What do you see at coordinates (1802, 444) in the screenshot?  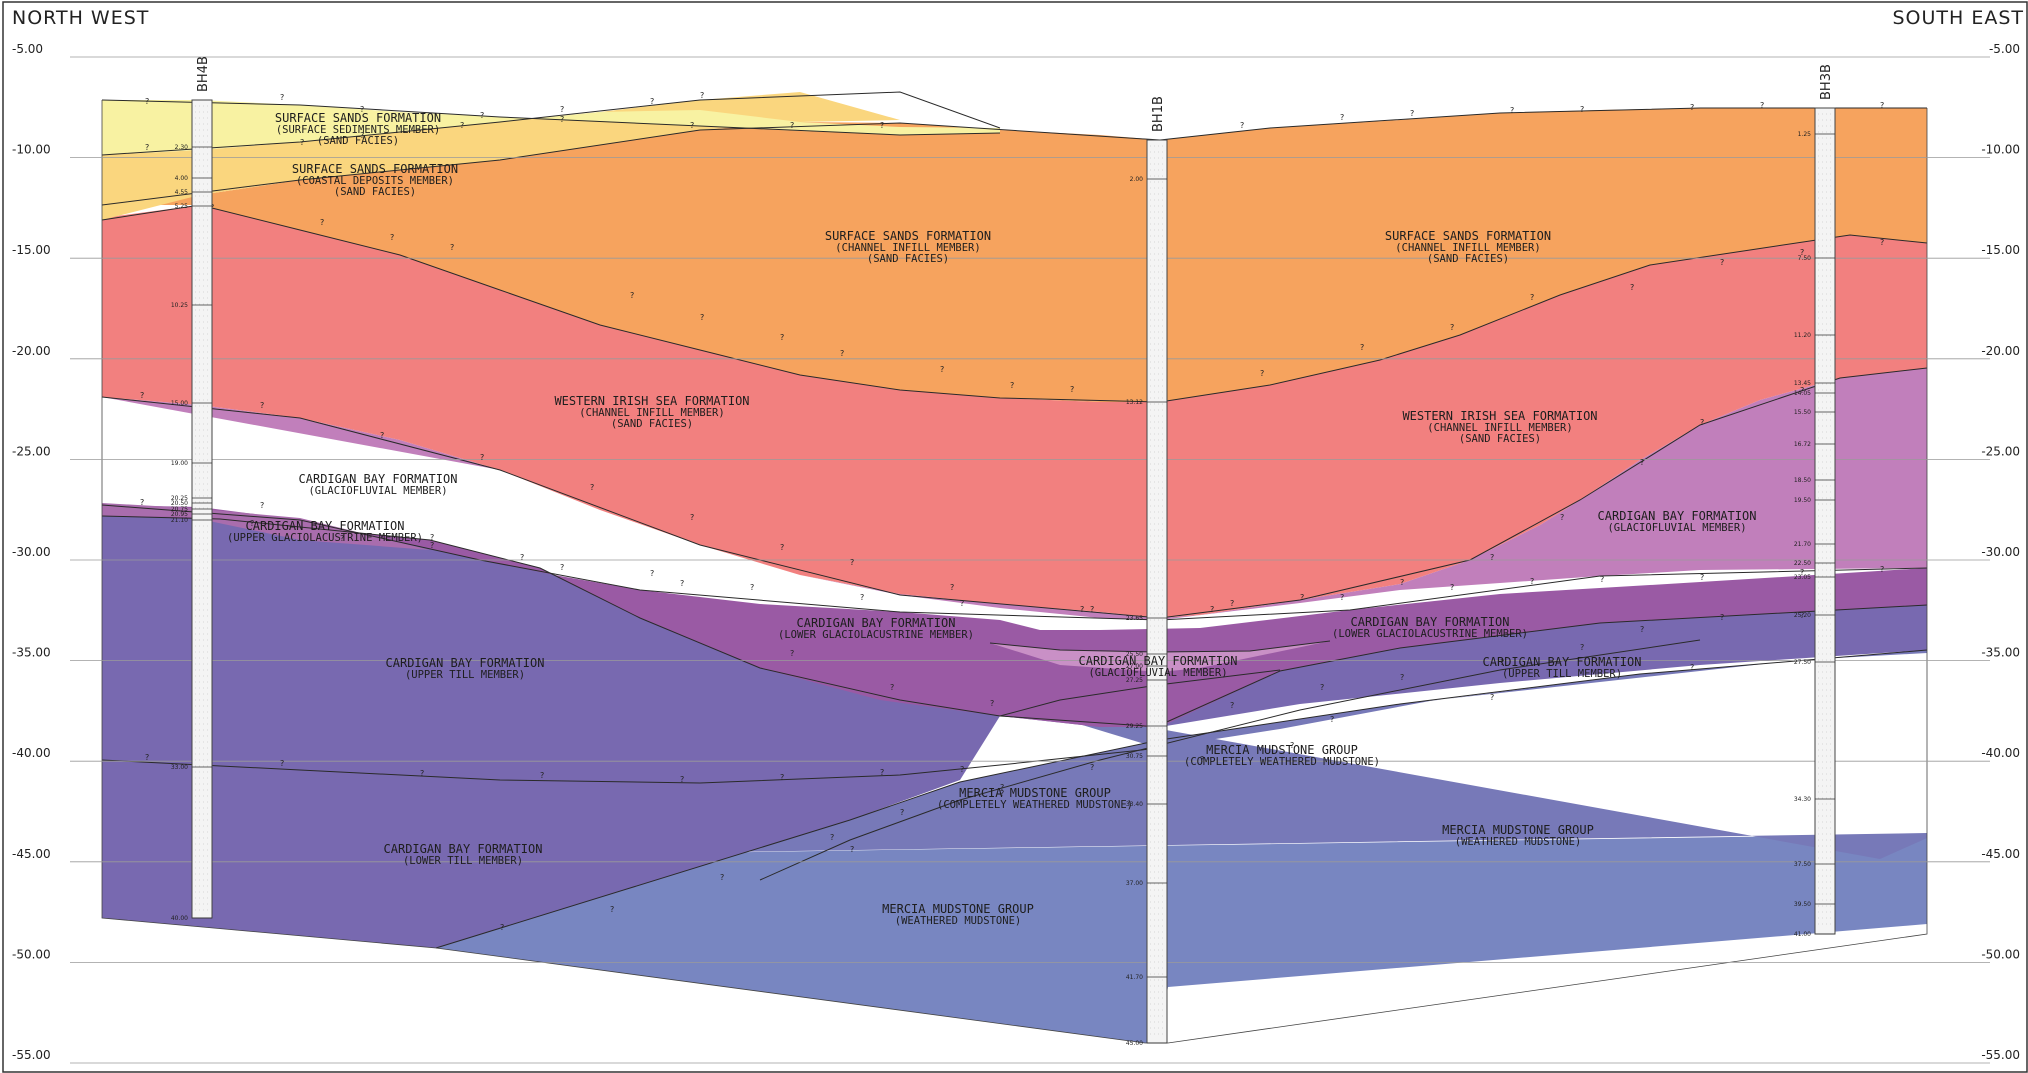 I see `depth-label: 16.72` at bounding box center [1802, 444].